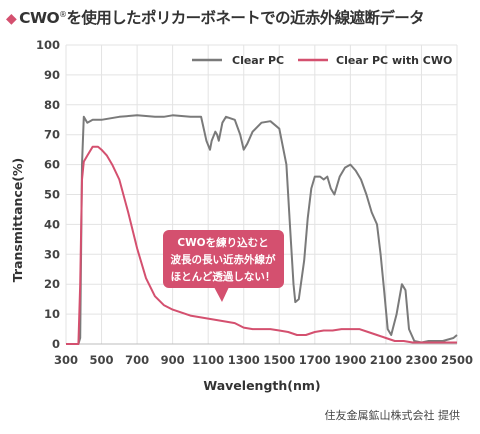  What do you see at coordinates (52, 195) in the screenshot?
I see `y-tick-label: 50` at bounding box center [52, 195].